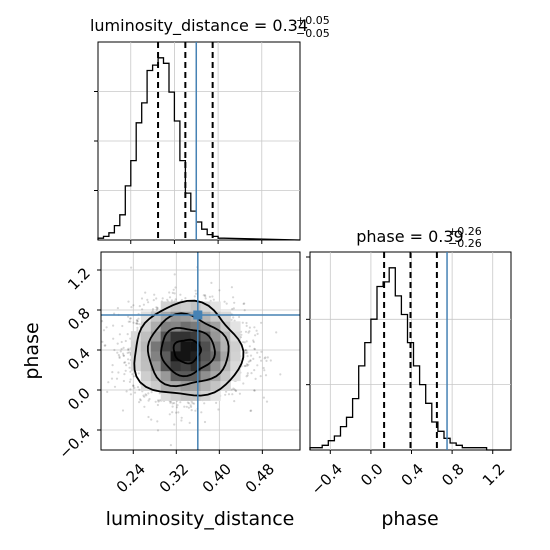 This screenshot has width=550, height=550. I want to click on y-tick-label: 0.4, so click(79, 359).